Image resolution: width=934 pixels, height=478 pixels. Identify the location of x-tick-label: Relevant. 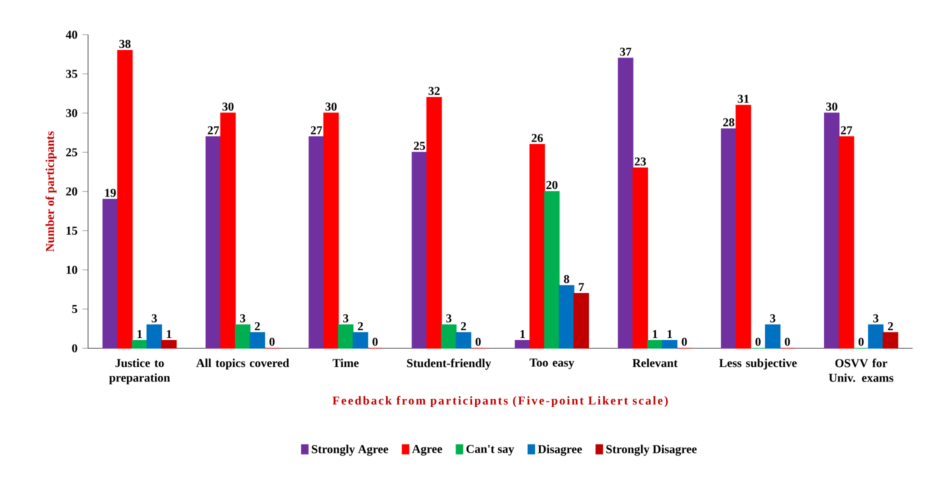
(655, 363).